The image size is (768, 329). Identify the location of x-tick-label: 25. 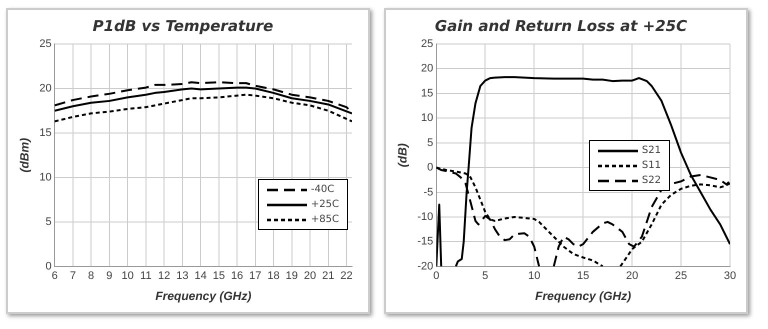
(681, 276).